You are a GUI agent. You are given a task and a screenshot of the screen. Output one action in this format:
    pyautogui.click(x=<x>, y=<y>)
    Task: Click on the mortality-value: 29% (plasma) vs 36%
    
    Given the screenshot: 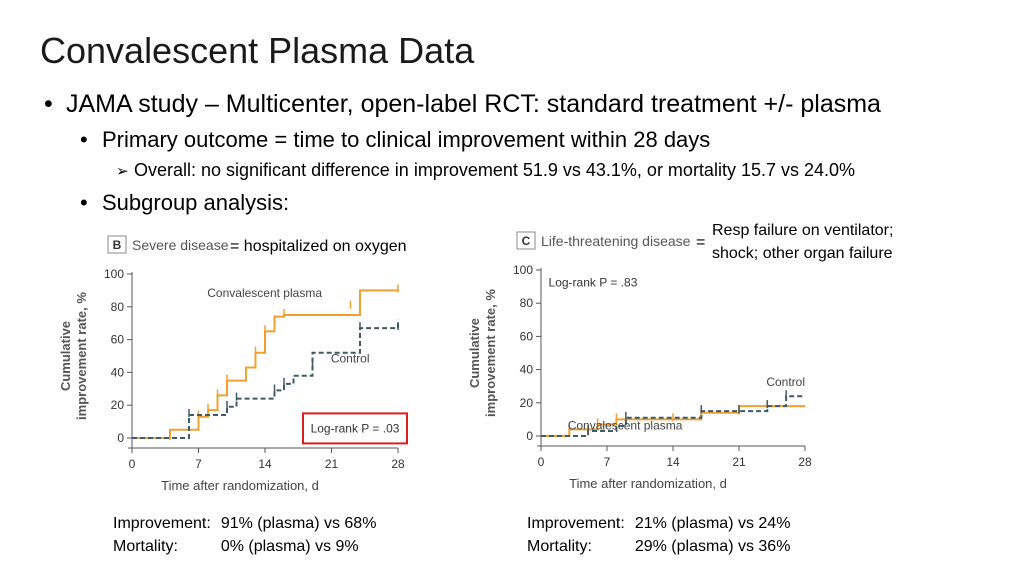 What is the action you would take?
    pyautogui.click(x=712, y=546)
    